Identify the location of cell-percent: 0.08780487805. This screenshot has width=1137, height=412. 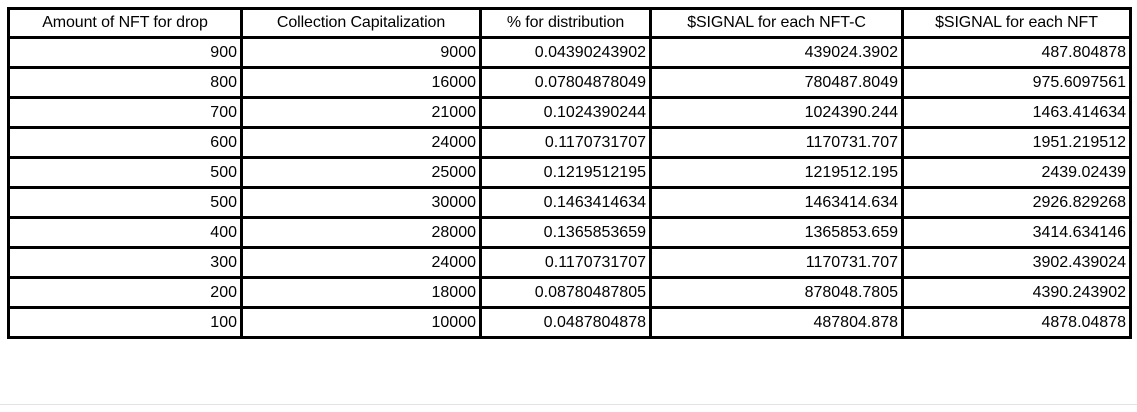
(565, 292).